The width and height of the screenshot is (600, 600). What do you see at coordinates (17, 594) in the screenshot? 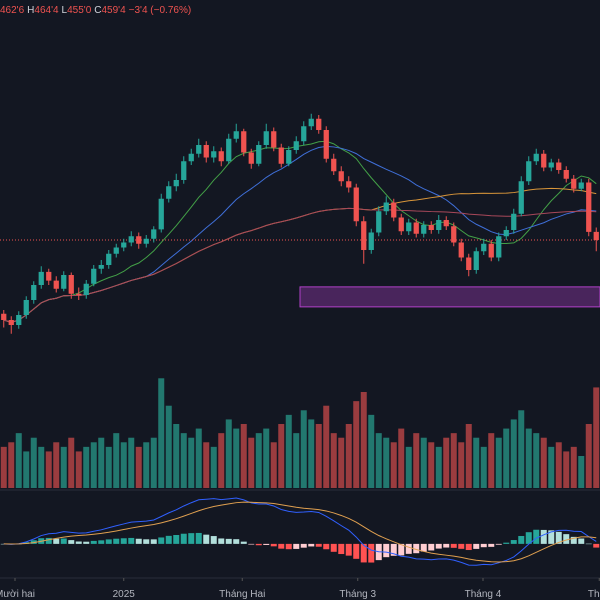
I see `x-tick-label: Mười hai` at bounding box center [17, 594].